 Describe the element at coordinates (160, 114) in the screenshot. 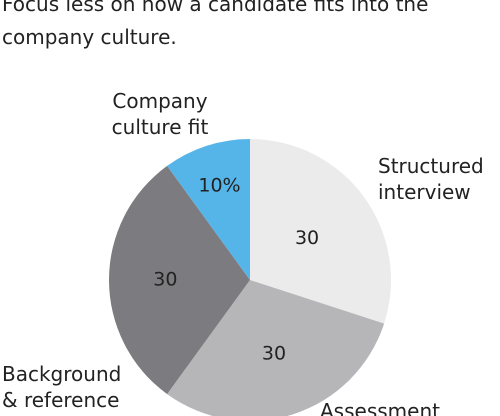

I see `category-label: Company culture fit` at that location.